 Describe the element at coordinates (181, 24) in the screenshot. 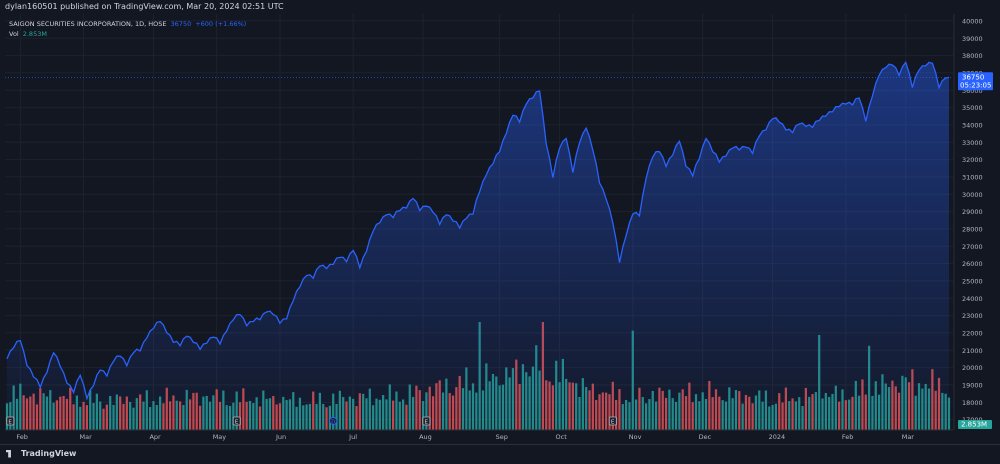

I see `legend-price: 36750` at that location.